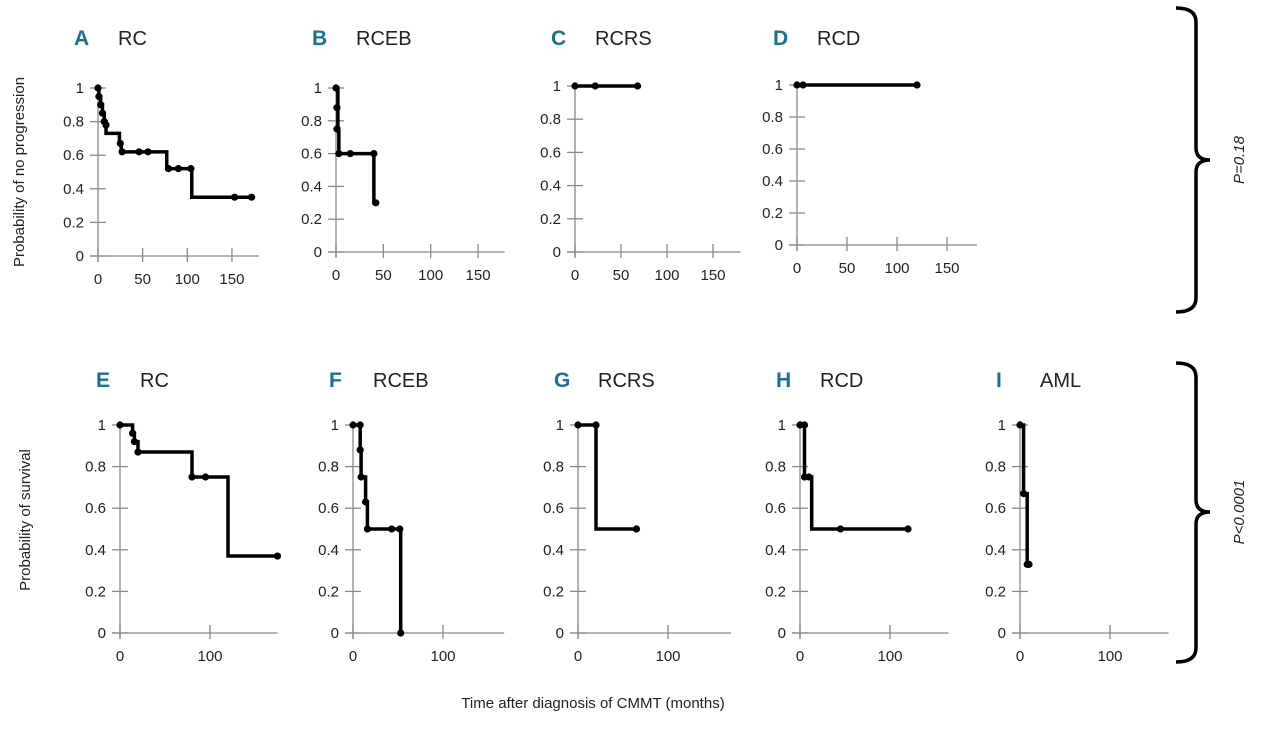 Image resolution: width=1280 pixels, height=730 pixels. Describe the element at coordinates (25, 520) in the screenshot. I see `y-axis-label-bottom: Probability of survival` at that location.